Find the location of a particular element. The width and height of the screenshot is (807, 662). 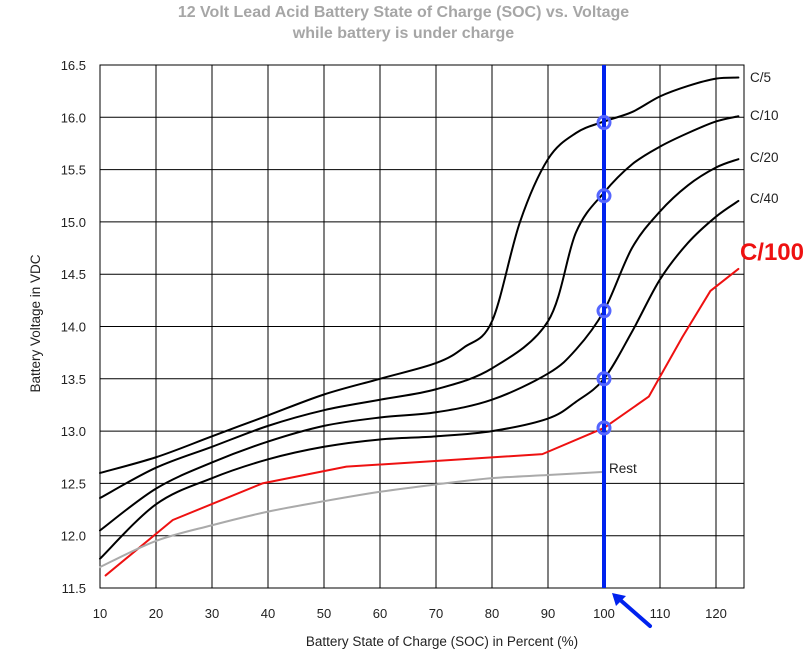

x-tick-label: 10 is located at coordinates (100, 613).